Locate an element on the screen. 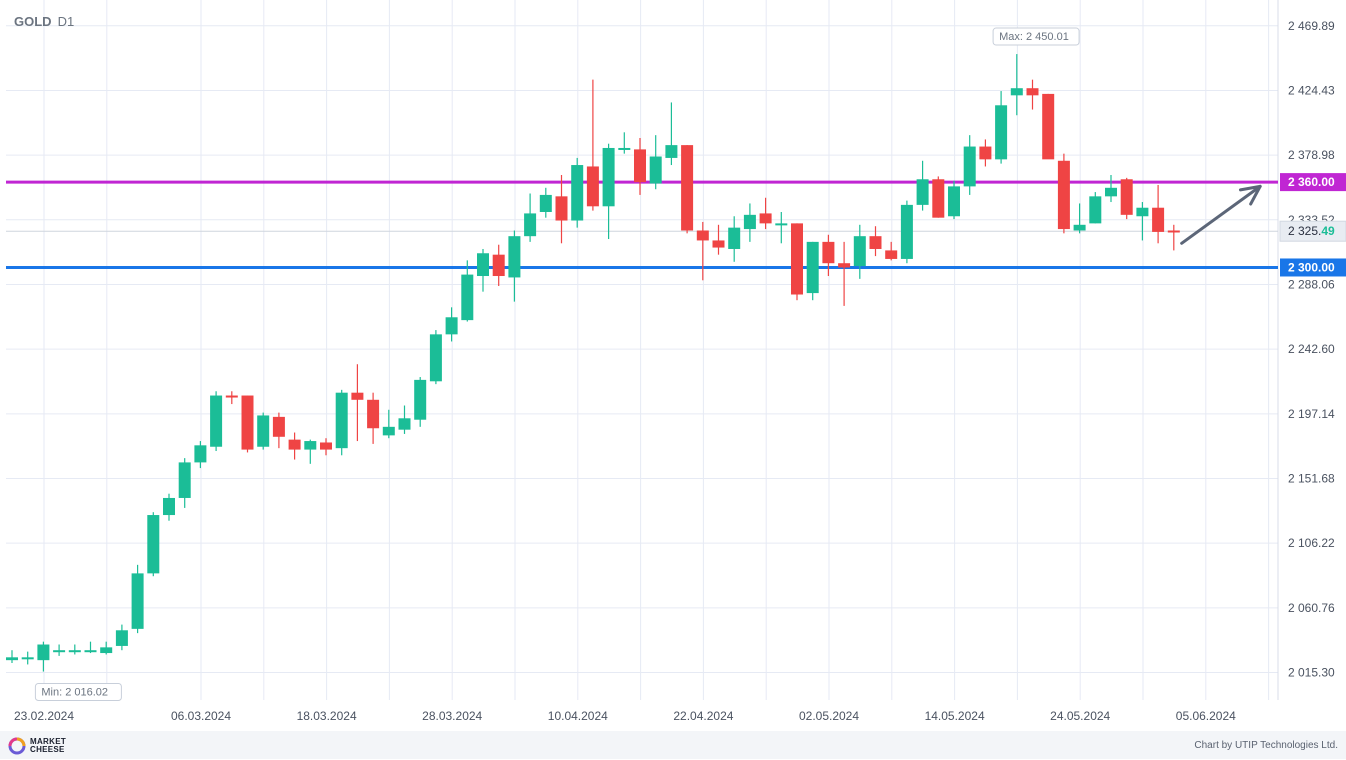  x-tick-label: 24.05.2024 is located at coordinates (1080, 716).